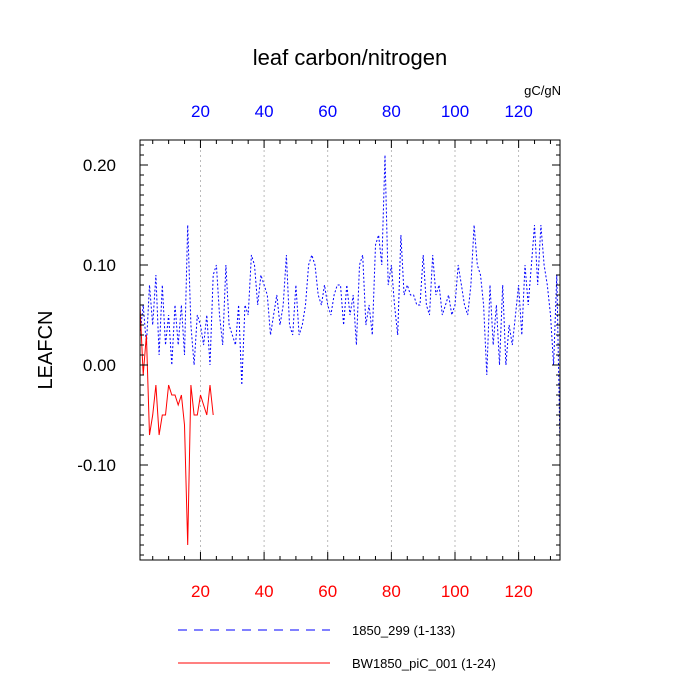 The width and height of the screenshot is (700, 700). Describe the element at coordinates (403, 630) in the screenshot. I see `legend-label-1: 1850_299 (1-133)` at that location.